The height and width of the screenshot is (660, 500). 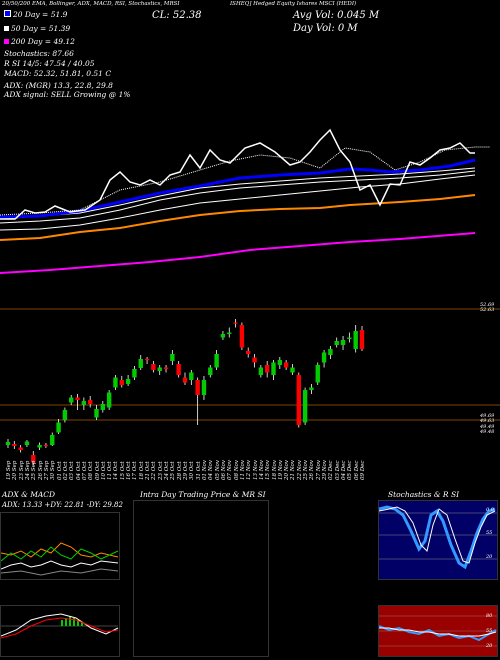 I want to click on mrsi-tick-1: 80, so click(x=489, y=616).